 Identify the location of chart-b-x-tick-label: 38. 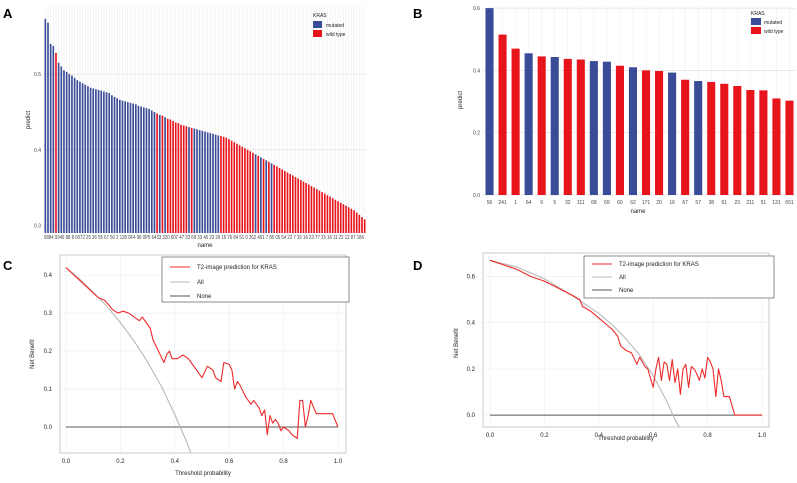
(711, 203).